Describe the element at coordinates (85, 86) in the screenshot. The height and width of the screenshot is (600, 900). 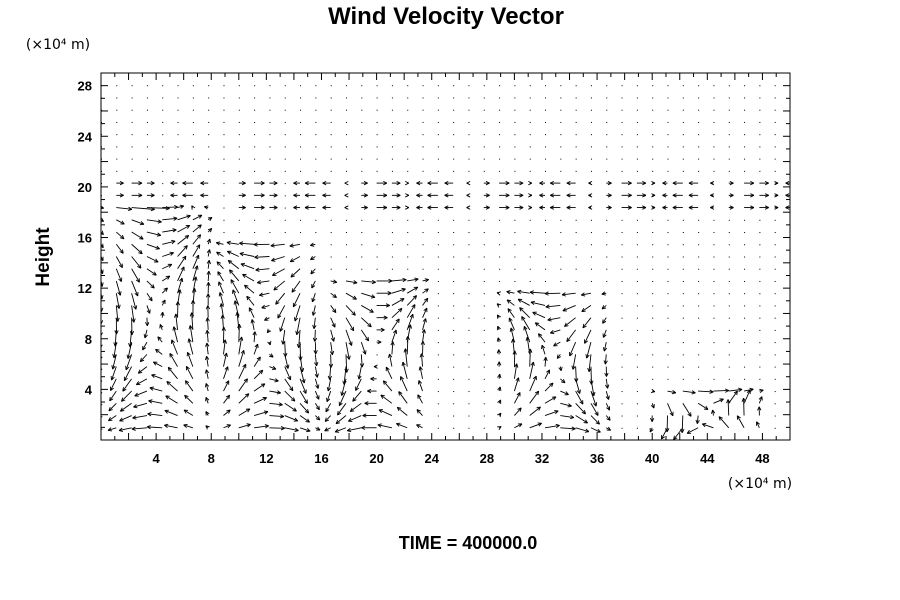
I see `y-tick-label: 28` at that location.